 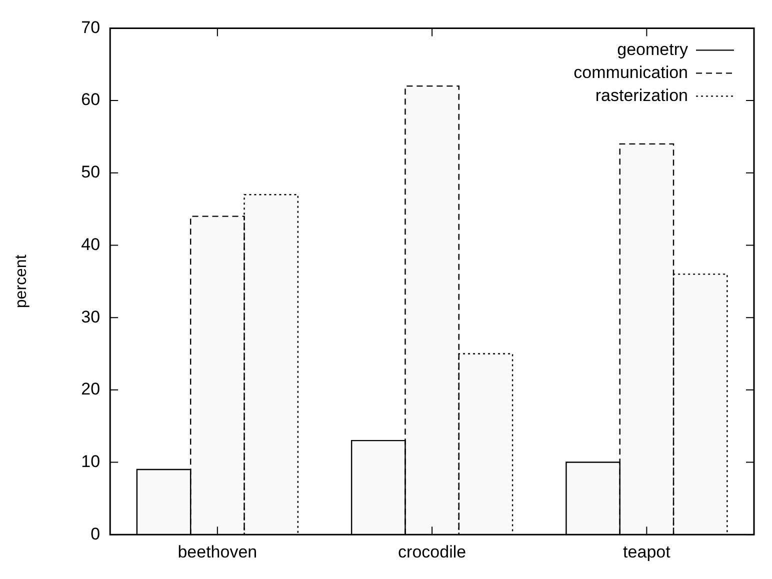 What do you see at coordinates (218, 552) in the screenshot?
I see `x-tick-label: beethoven` at bounding box center [218, 552].